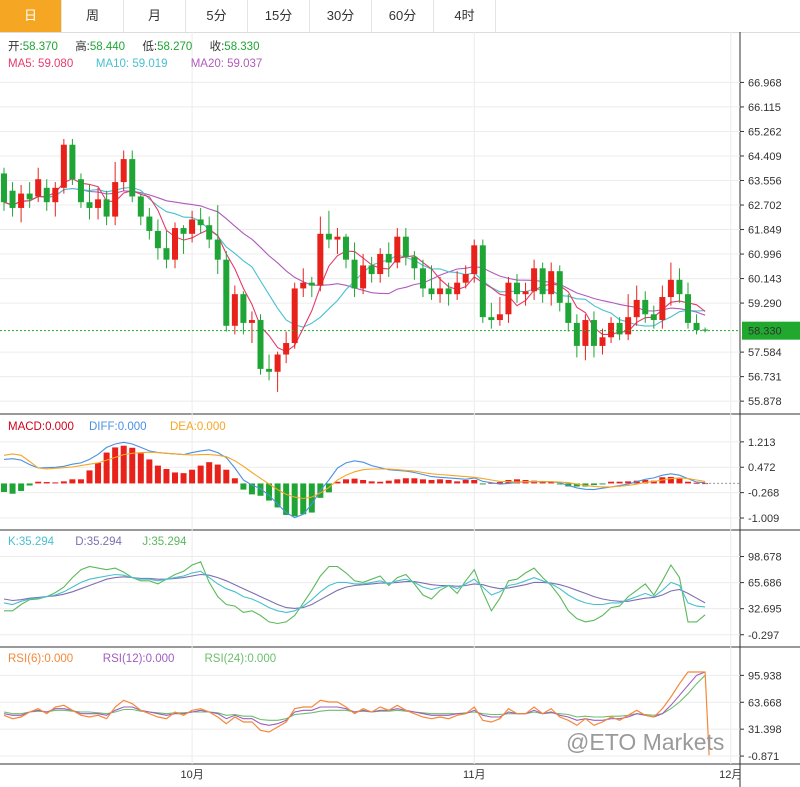  I want to click on diff-label: DIFF:0.000, so click(118, 427).